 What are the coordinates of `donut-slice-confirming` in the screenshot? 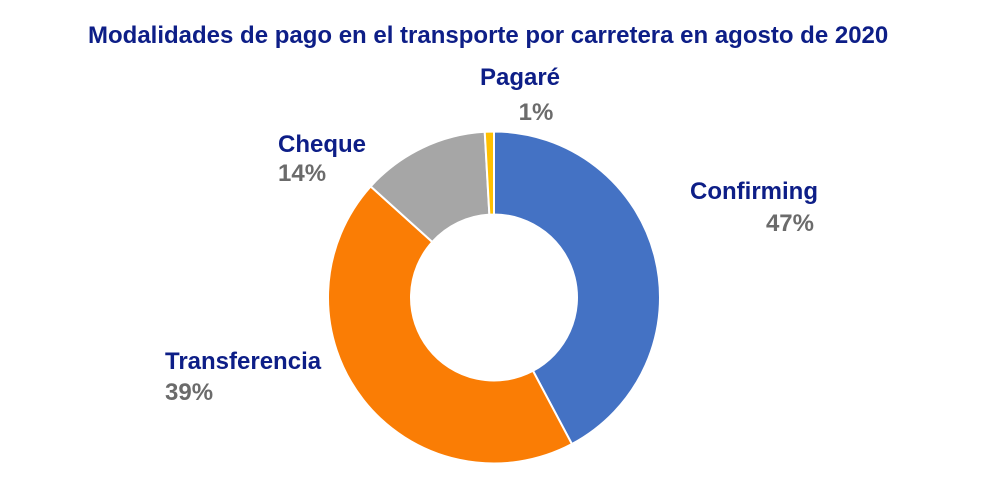 It's located at (577, 288).